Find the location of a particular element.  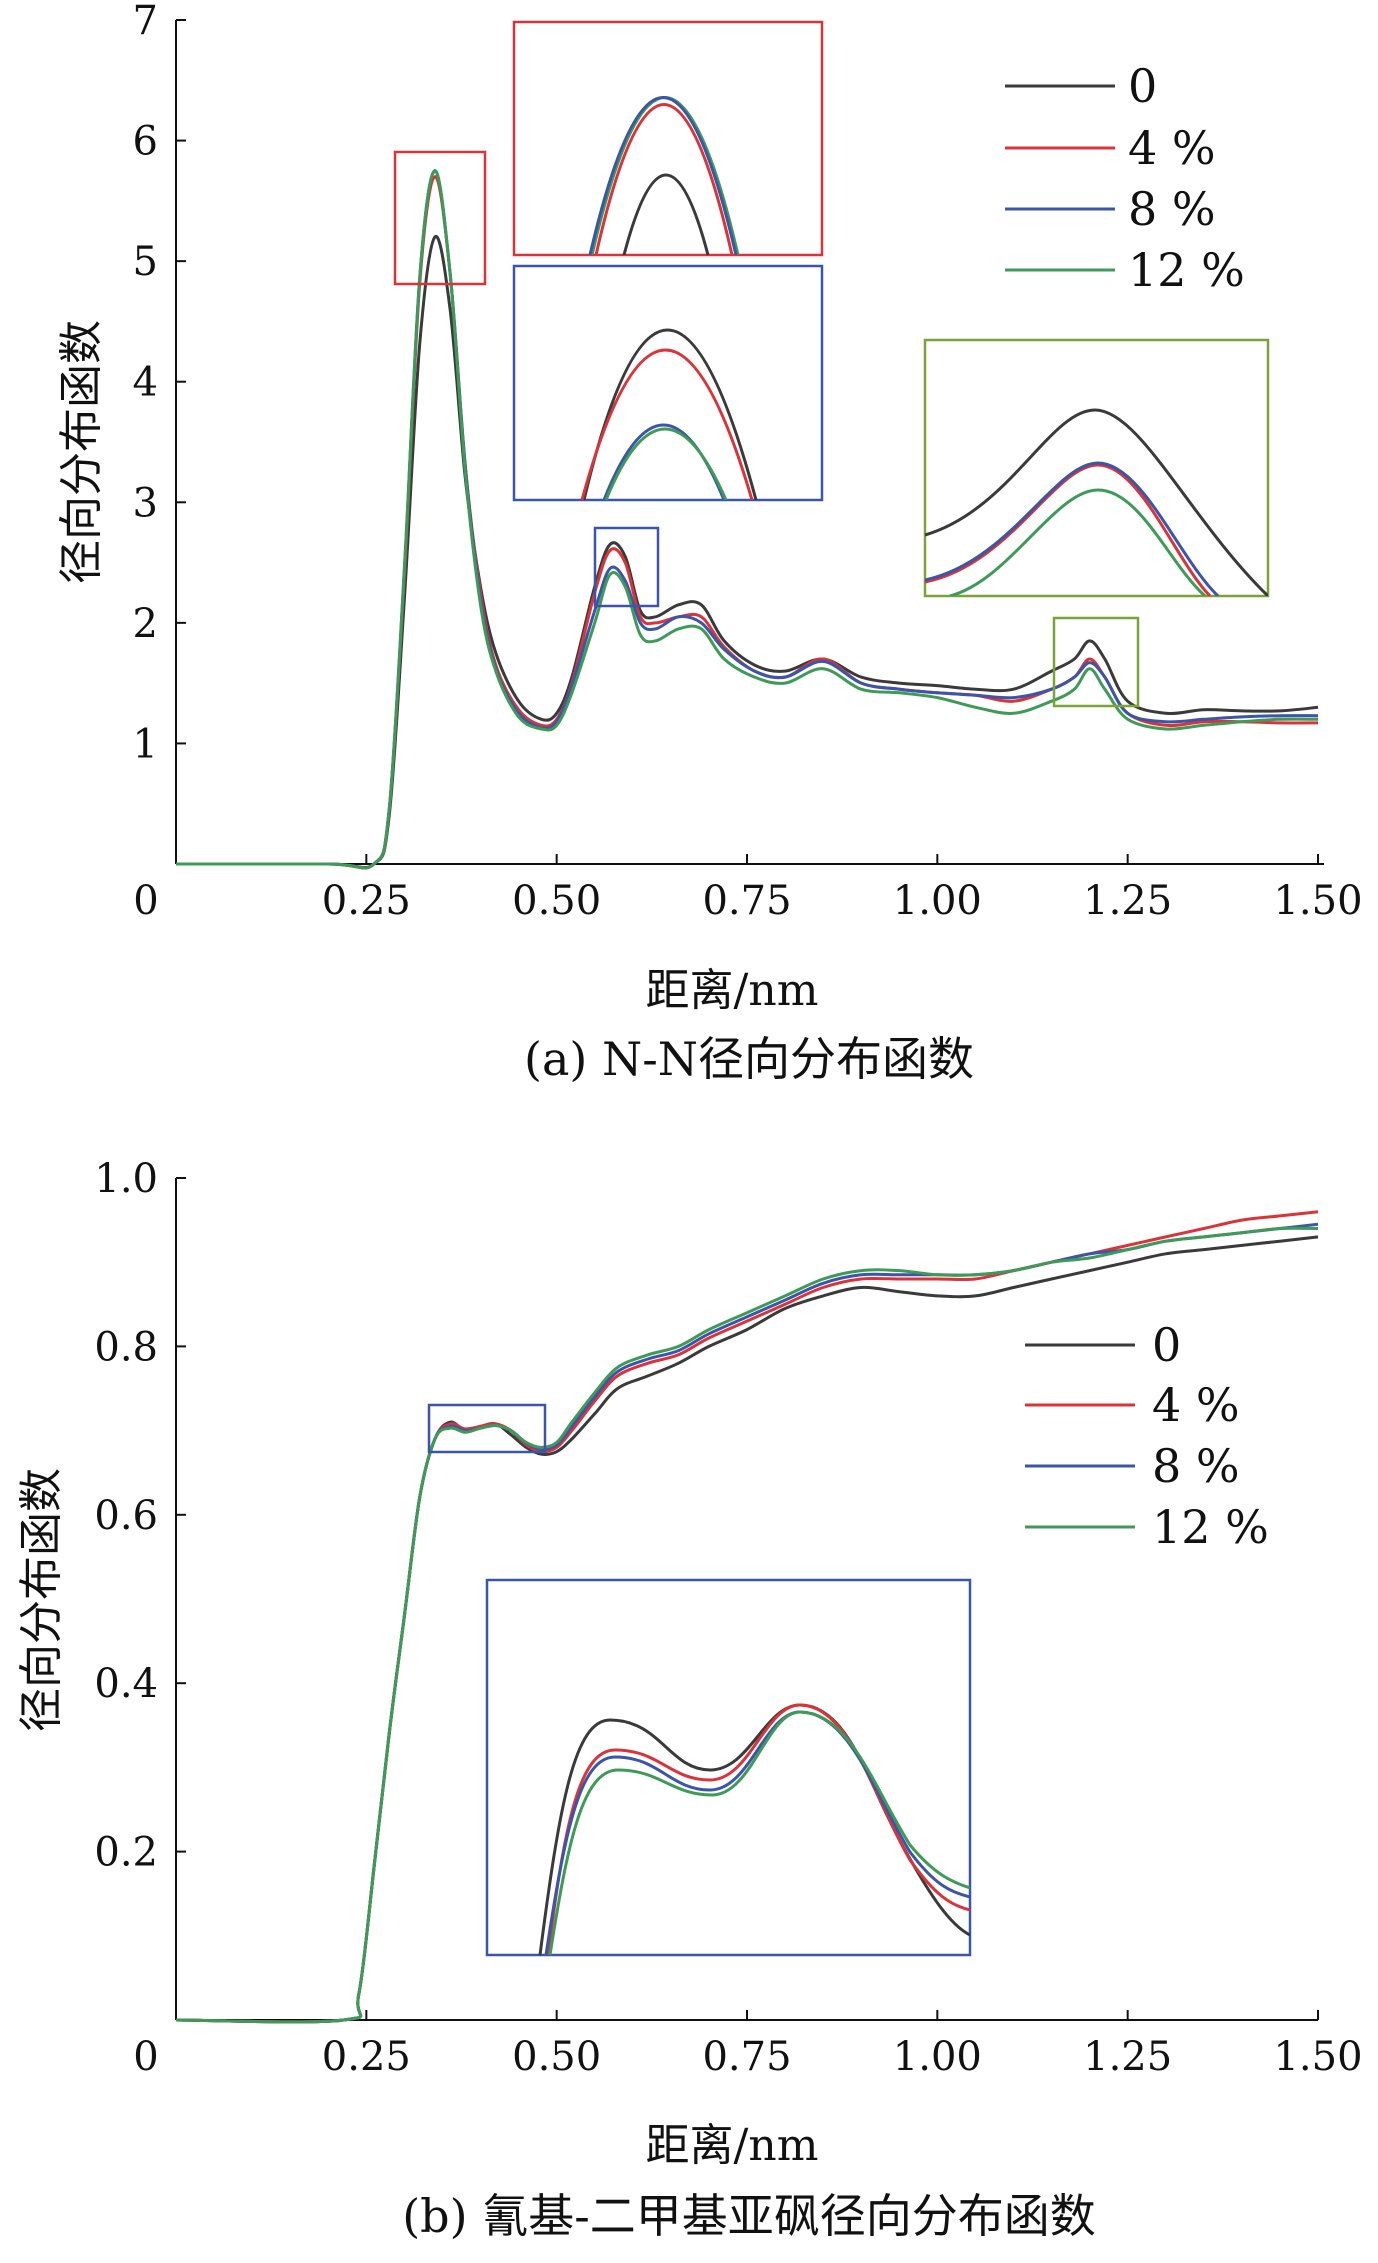

panel-a-x-tick-label: 0.50 is located at coordinates (556, 901).